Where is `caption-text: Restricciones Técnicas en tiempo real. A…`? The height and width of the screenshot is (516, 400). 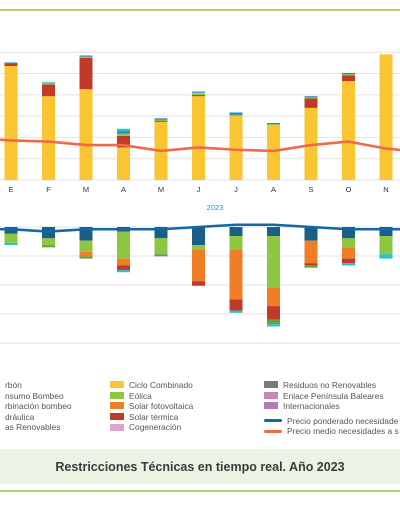 caption-text: Restricciones Técnicas en tiempo real. A… is located at coordinates (200, 466).